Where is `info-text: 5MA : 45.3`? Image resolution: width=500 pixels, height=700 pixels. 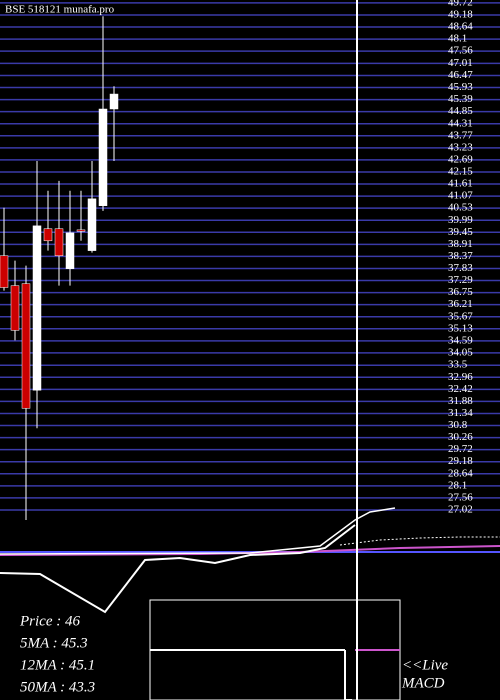
info-text: 5MA : 45.3 is located at coordinates (54, 643).